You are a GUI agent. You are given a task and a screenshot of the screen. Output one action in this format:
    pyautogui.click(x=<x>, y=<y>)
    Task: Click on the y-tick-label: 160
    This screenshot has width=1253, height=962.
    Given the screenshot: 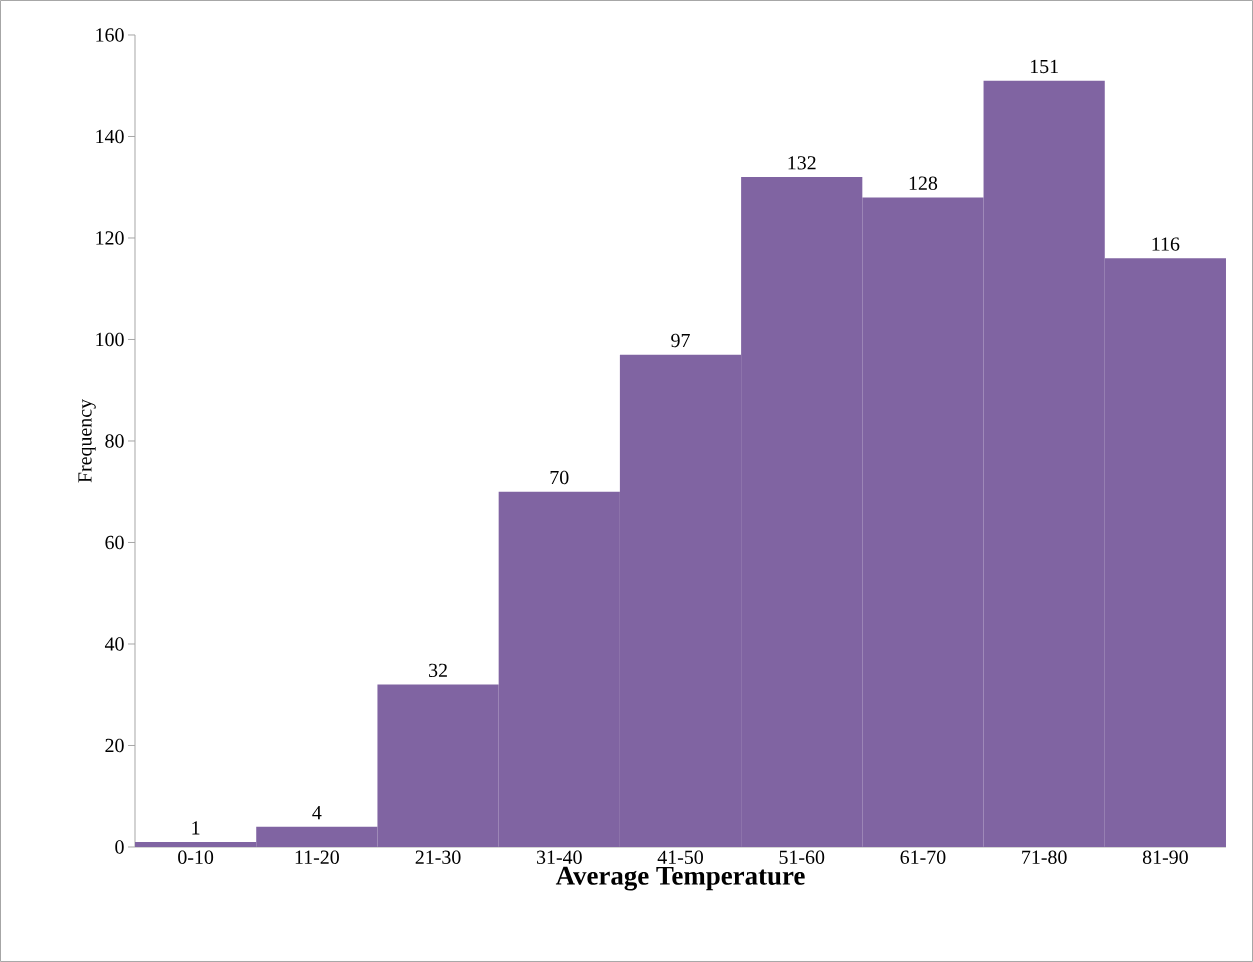 What is the action you would take?
    pyautogui.click(x=110, y=35)
    